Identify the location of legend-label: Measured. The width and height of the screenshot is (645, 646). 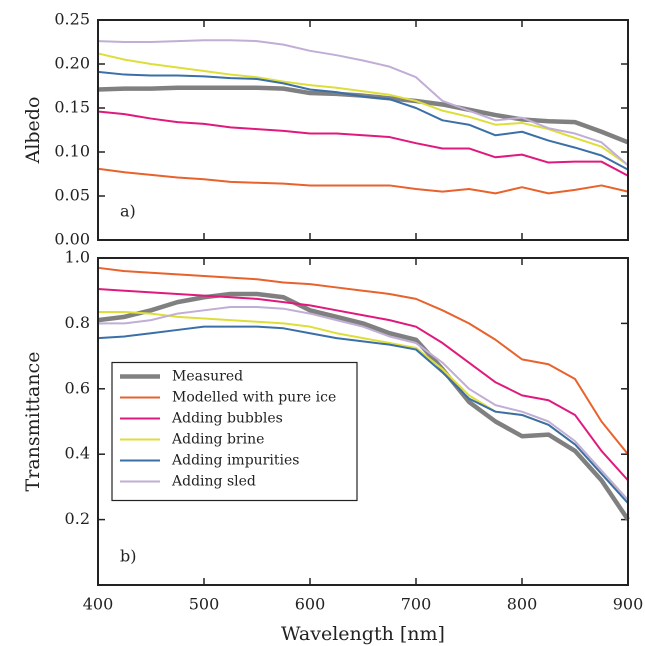
(207, 377).